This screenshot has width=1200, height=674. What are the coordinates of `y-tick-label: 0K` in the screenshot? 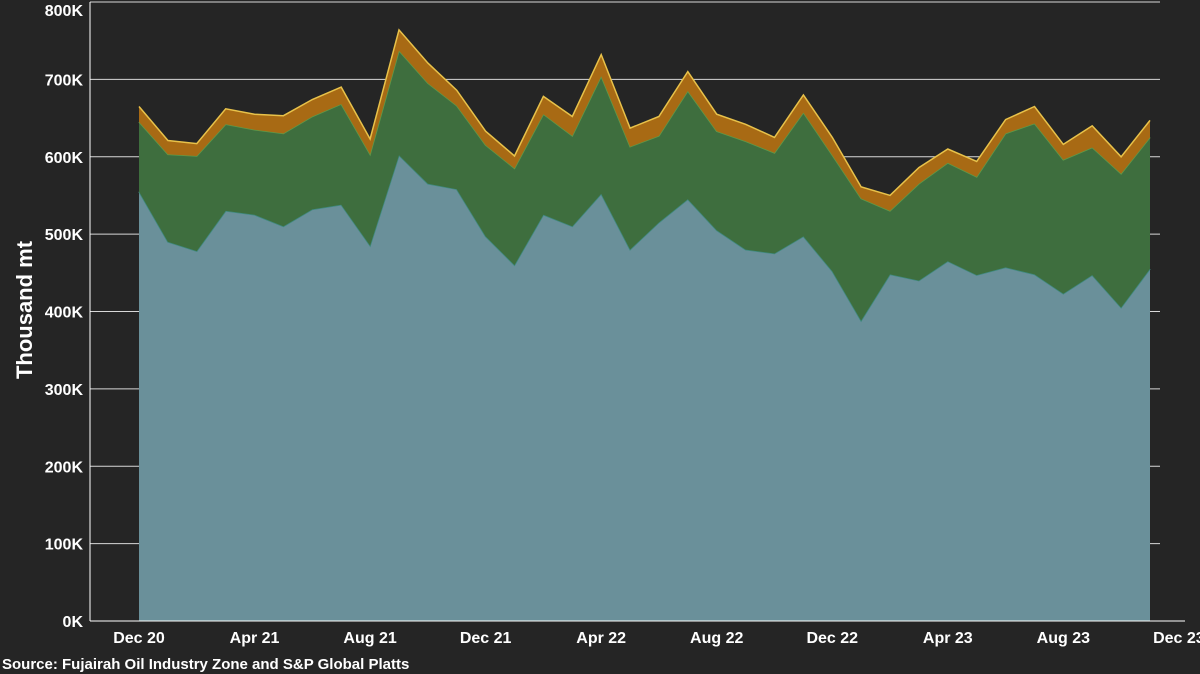 It's located at (73, 622).